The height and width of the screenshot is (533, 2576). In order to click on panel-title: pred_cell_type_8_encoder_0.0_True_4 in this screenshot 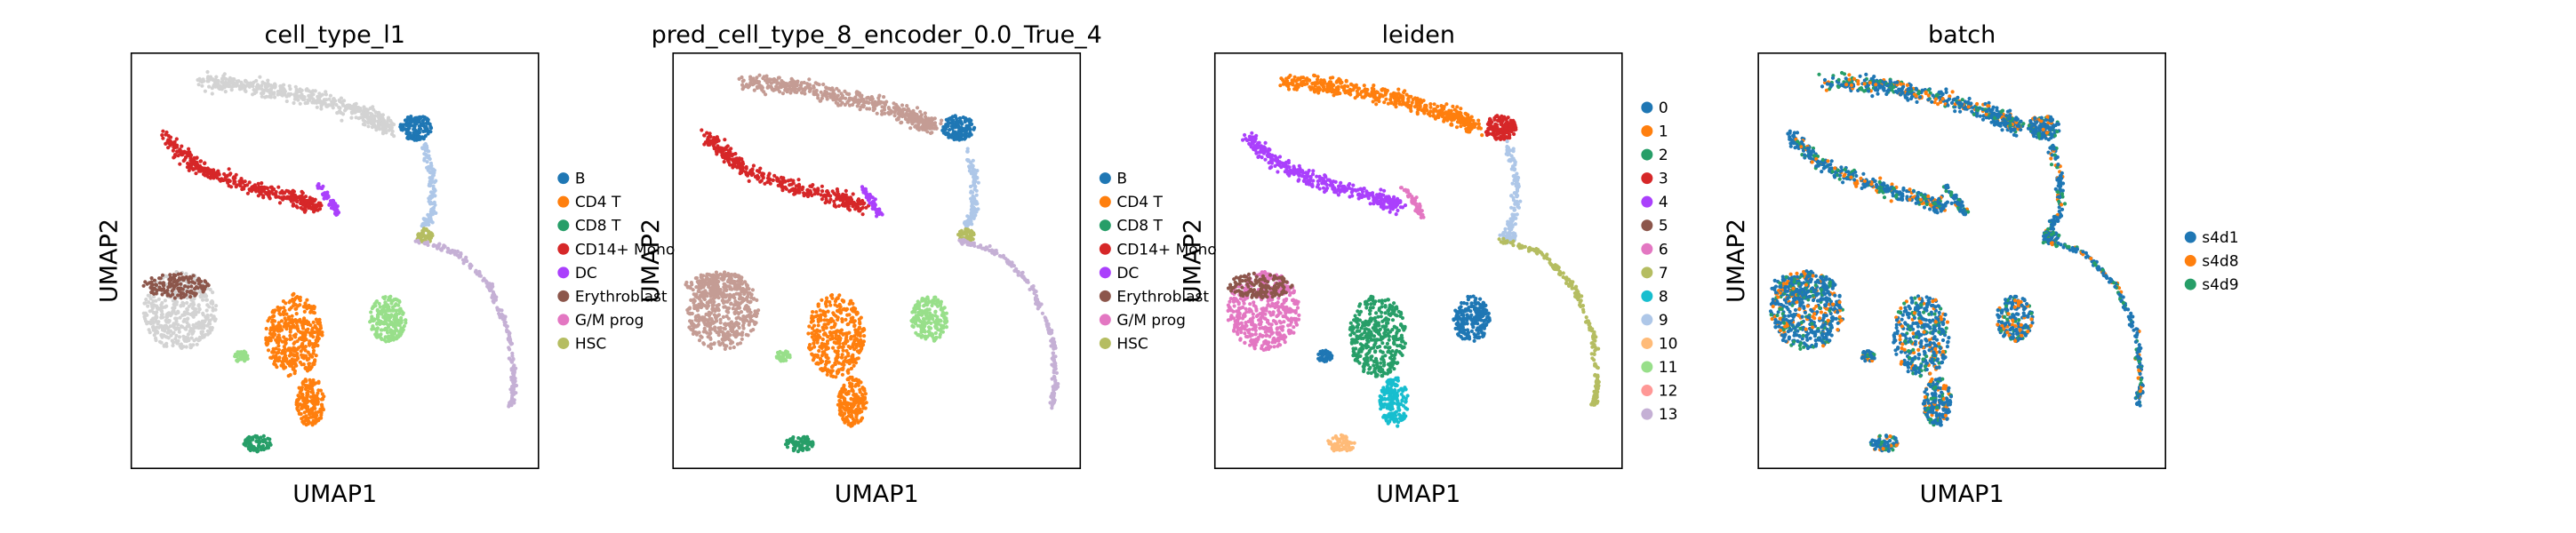, I will do `click(877, 35)`.